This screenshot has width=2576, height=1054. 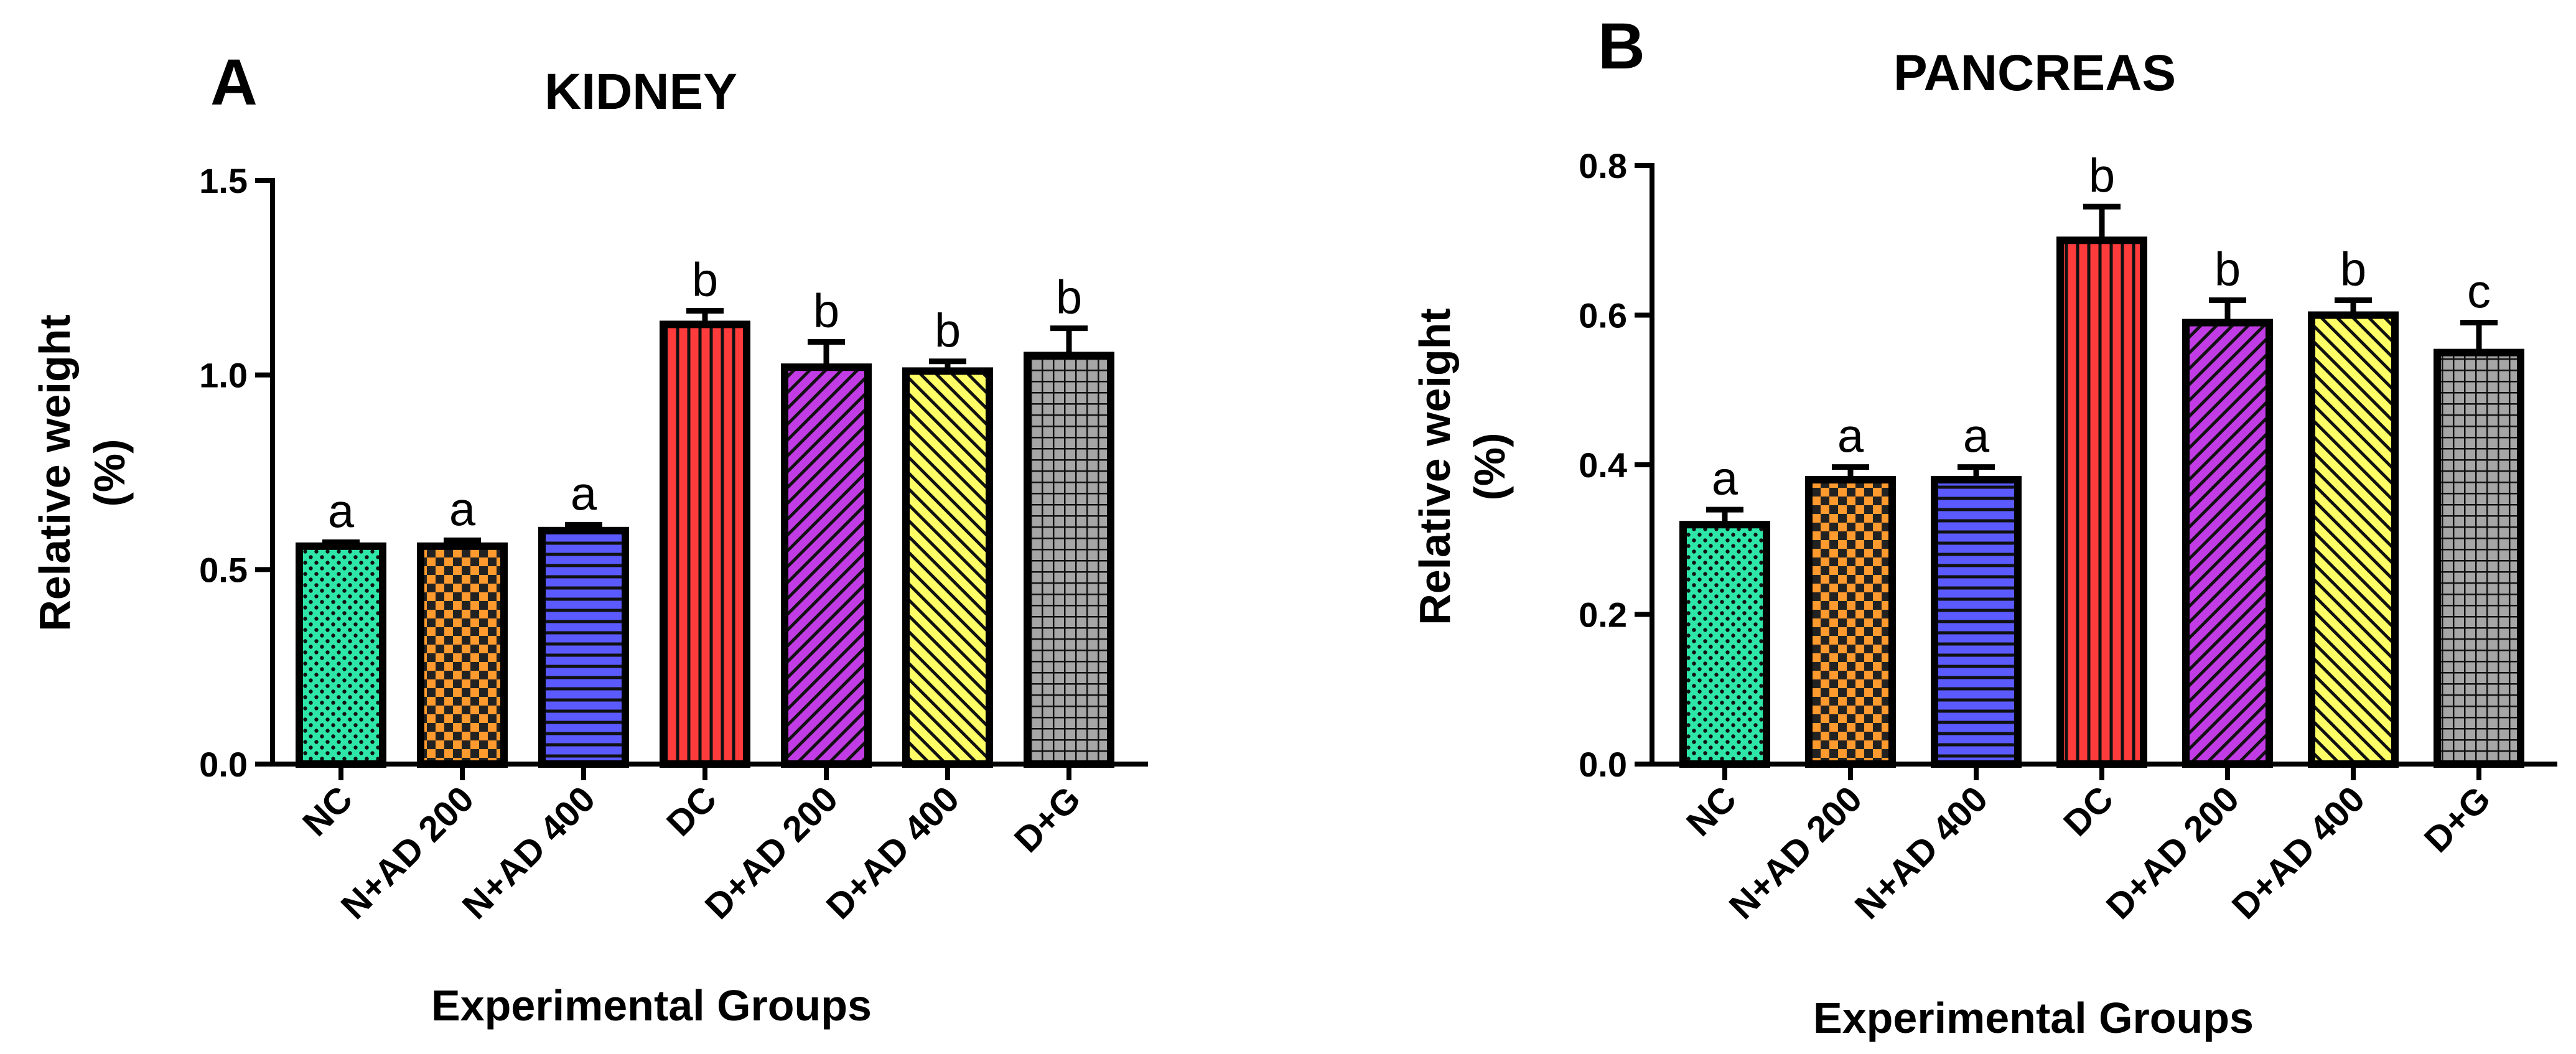 I want to click on category-label-kidney: D+AD 200, so click(x=772, y=852).